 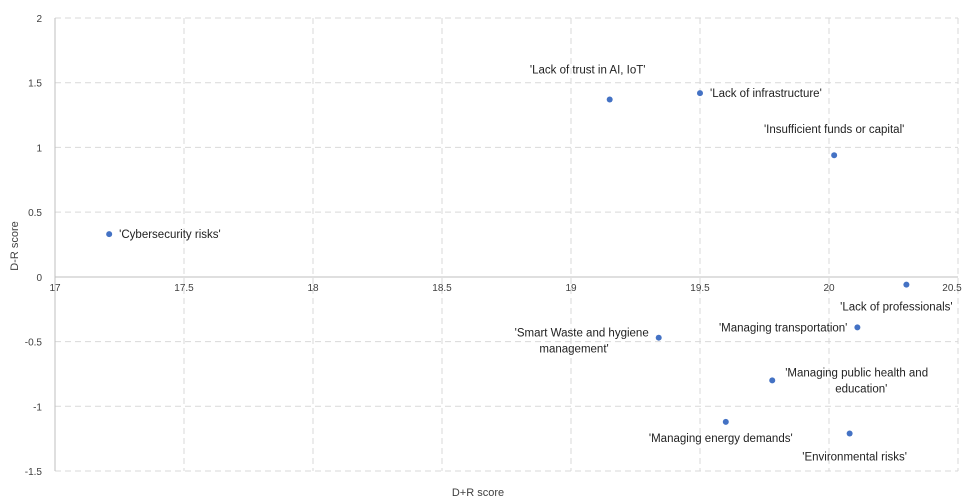 What do you see at coordinates (55, 288) in the screenshot?
I see `x-tick-label: 17` at bounding box center [55, 288].